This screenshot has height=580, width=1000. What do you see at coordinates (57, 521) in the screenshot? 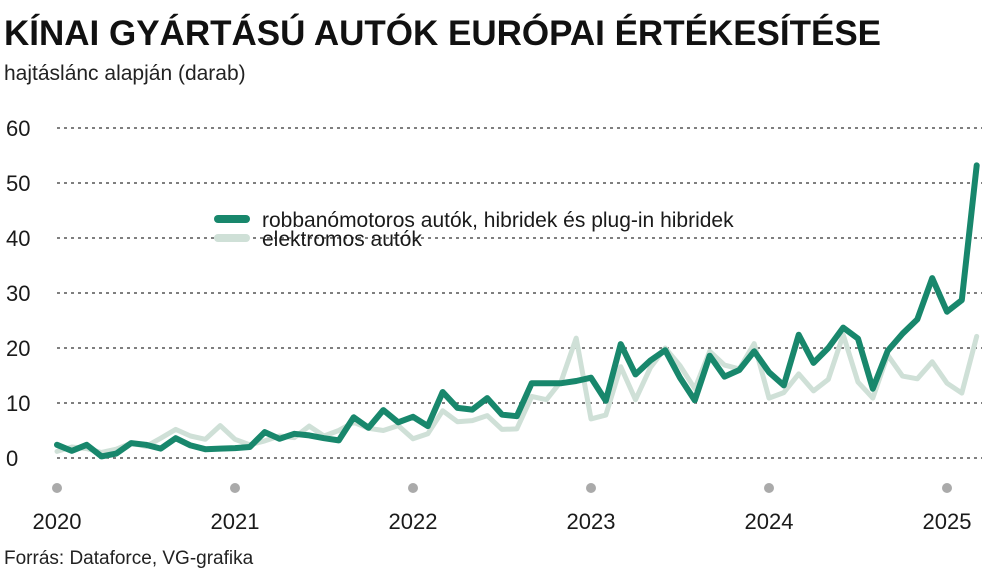
I see `x-tick-label-2020: 2020` at bounding box center [57, 521].